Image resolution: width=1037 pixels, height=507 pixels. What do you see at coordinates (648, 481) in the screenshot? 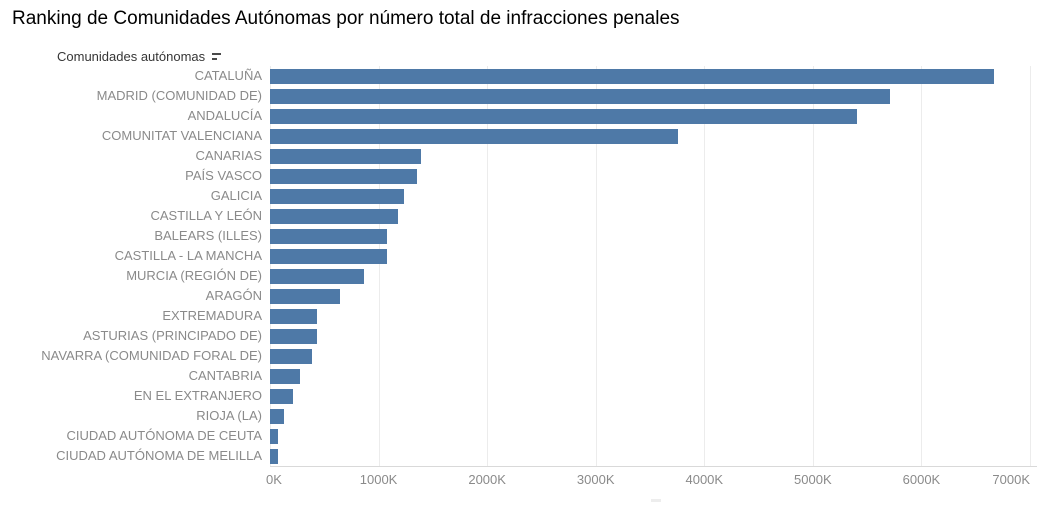
I see `x-axis-tick-labels: 0K 1000K 2000K 3000K 4000K 5000K 6000K 7000K` at bounding box center [648, 481].